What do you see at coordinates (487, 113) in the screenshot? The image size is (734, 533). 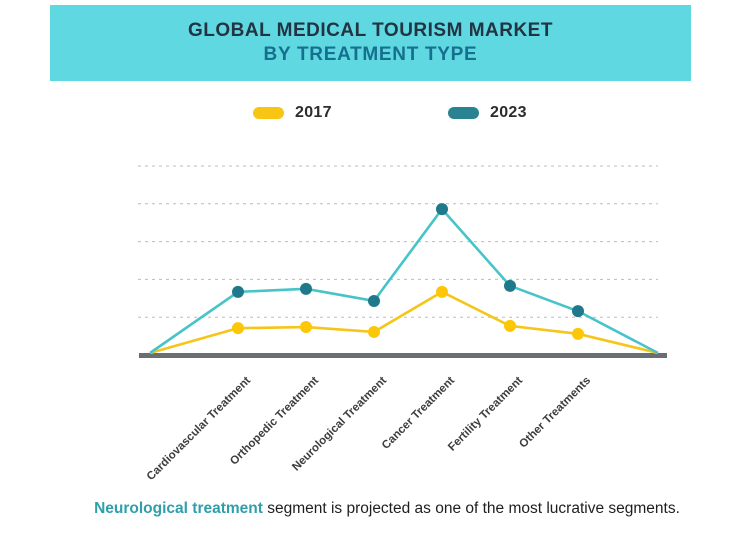 I see `legend-item-2023: 2023` at bounding box center [487, 113].